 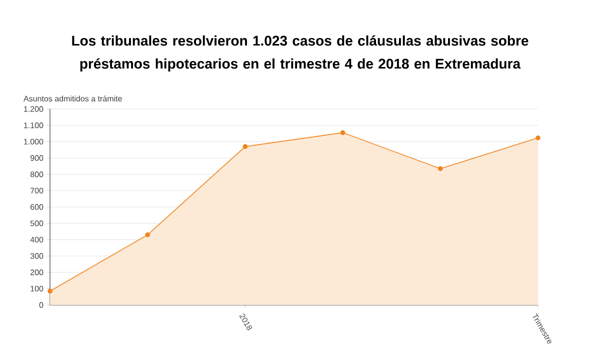 I want to click on y-tick-label: 0, so click(x=41, y=305).